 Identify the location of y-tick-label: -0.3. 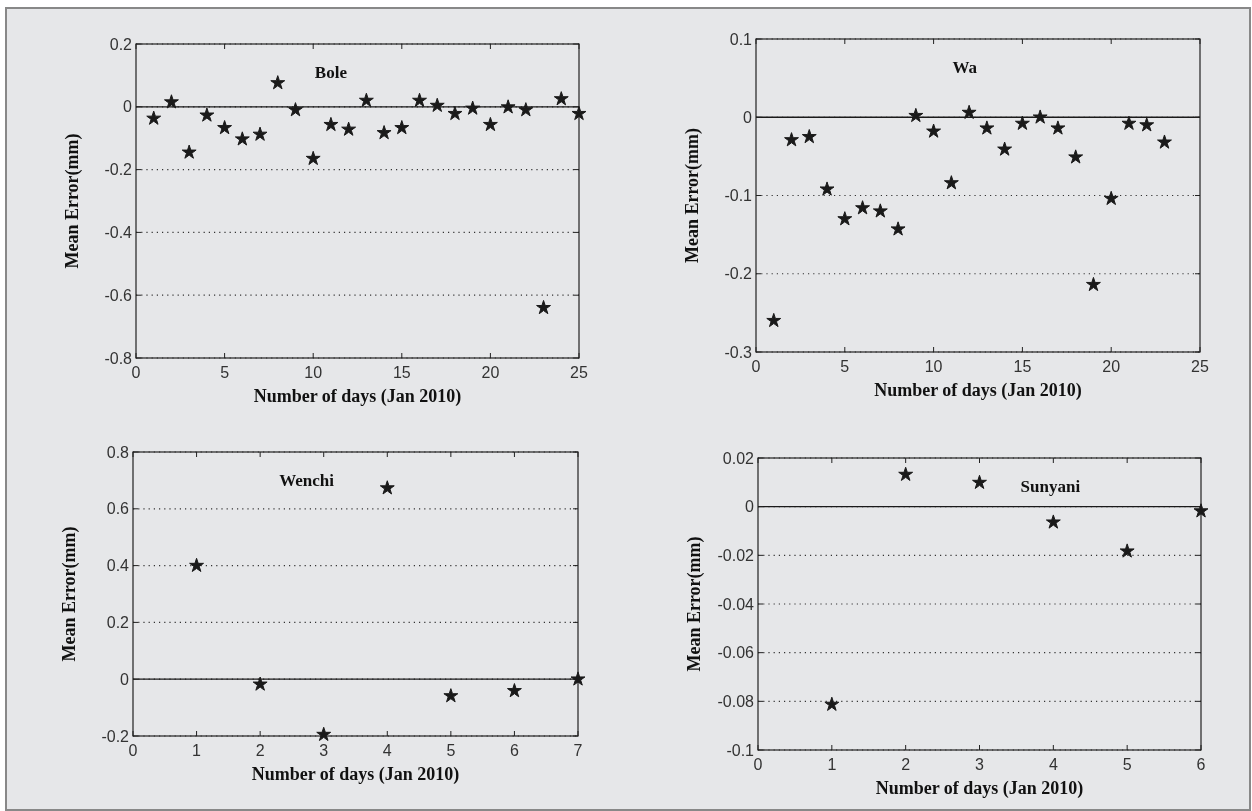
(738, 352).